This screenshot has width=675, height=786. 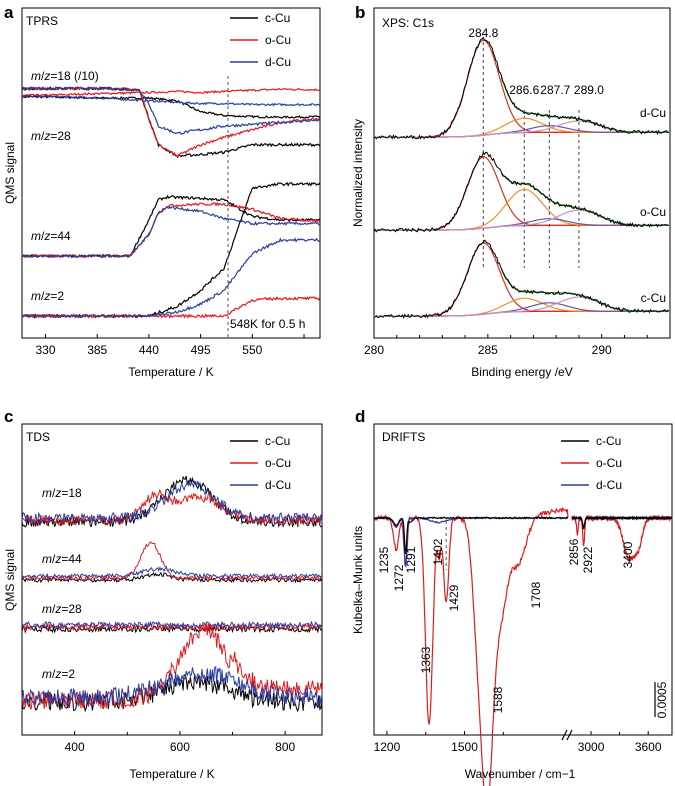 I want to click on panel-a-ylabel: QMS signal, so click(x=10, y=173).